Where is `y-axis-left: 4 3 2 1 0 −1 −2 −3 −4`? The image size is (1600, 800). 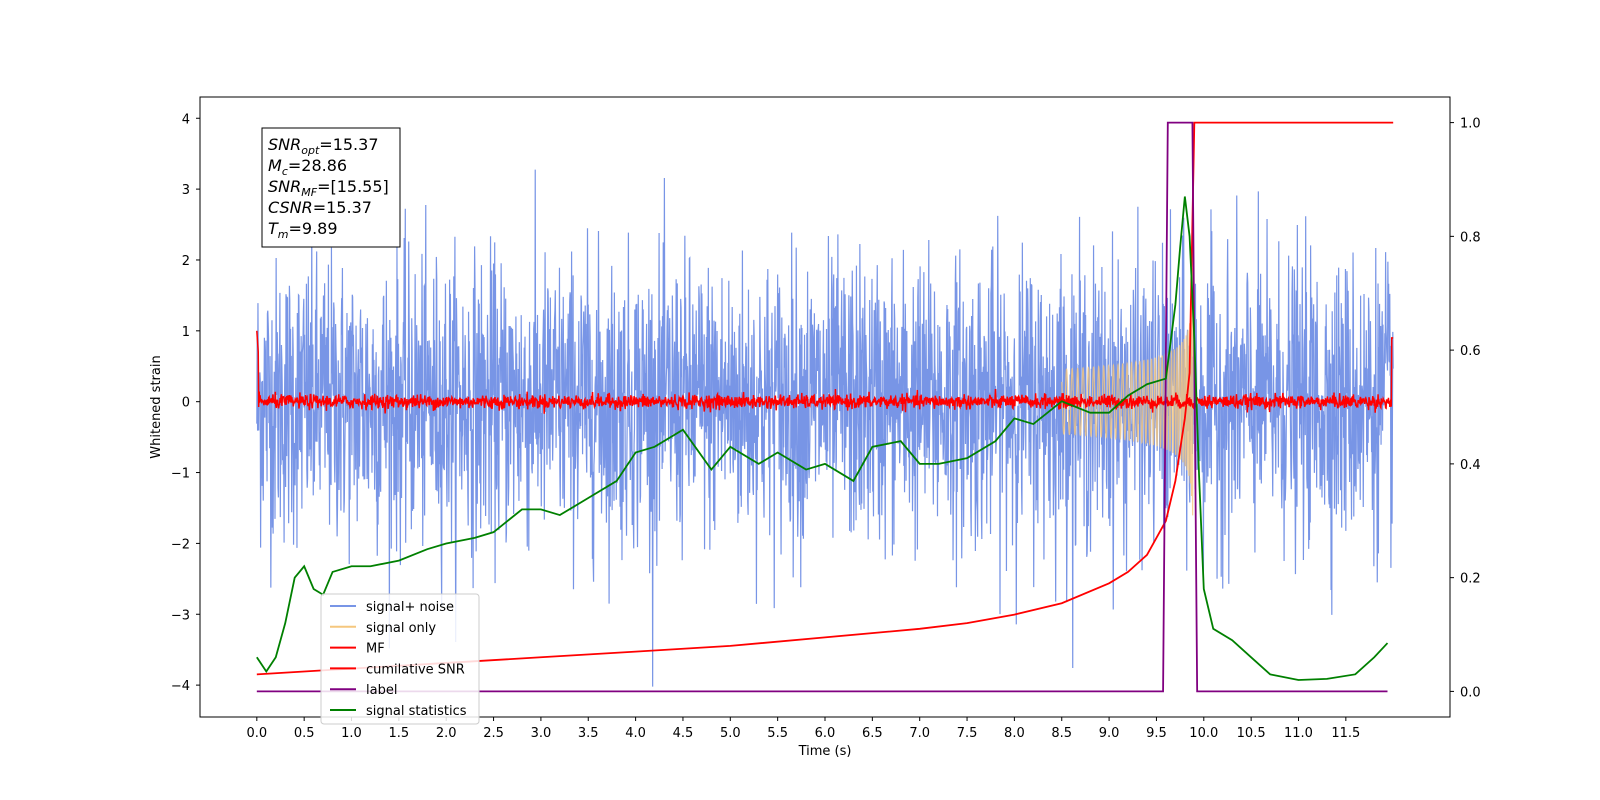 y-axis-left: 4 3 2 1 0 −1 −2 −3 −4 is located at coordinates (185, 403).